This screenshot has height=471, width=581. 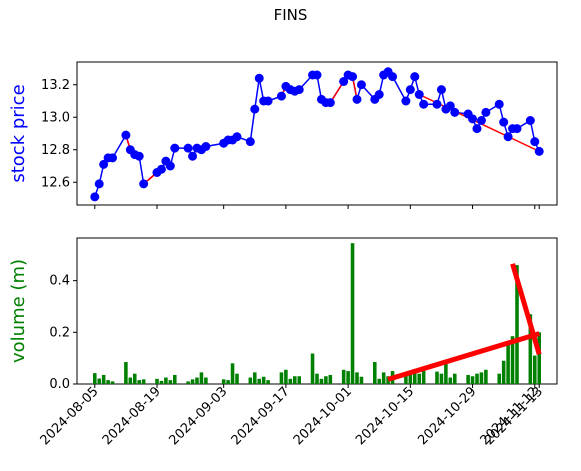 I want to click on volume-ylabel: volume (m), so click(x=18, y=311).